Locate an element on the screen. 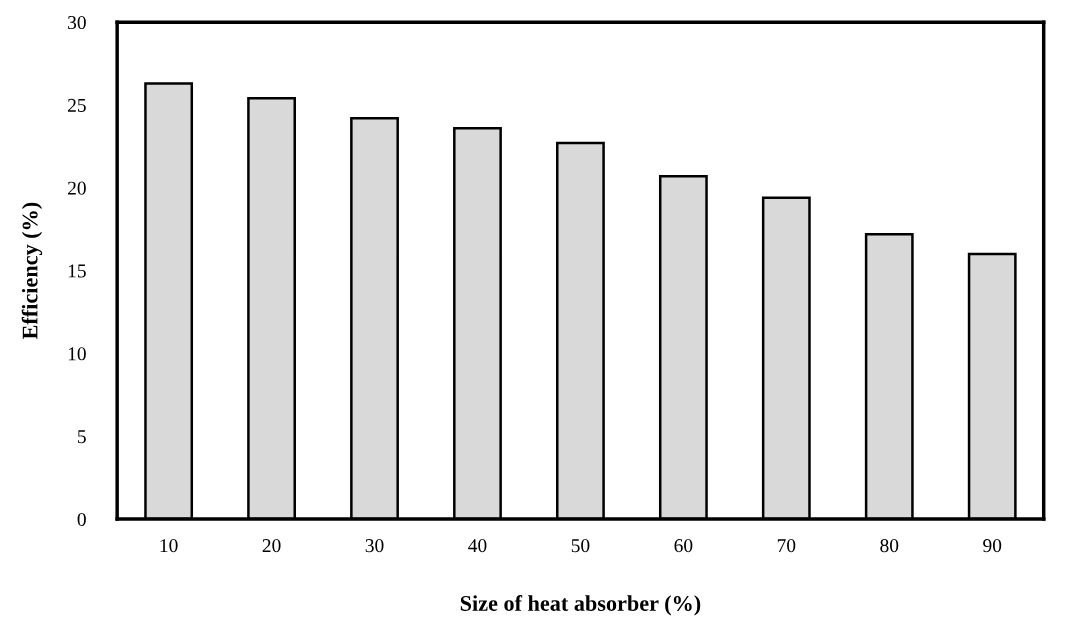 The image size is (1065, 633). y-tick-label: 10 is located at coordinates (77, 354).